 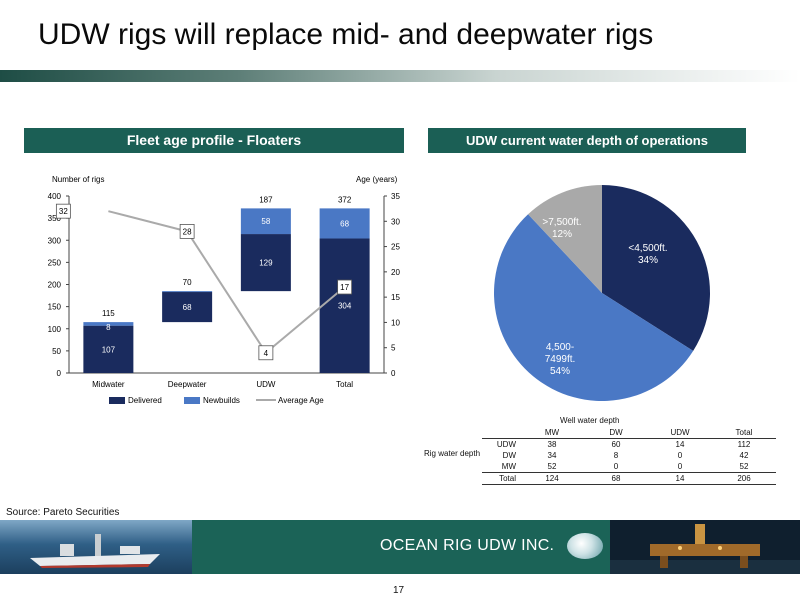 What do you see at coordinates (301, 400) in the screenshot?
I see `legend-average-age-label: Average Age` at bounding box center [301, 400].